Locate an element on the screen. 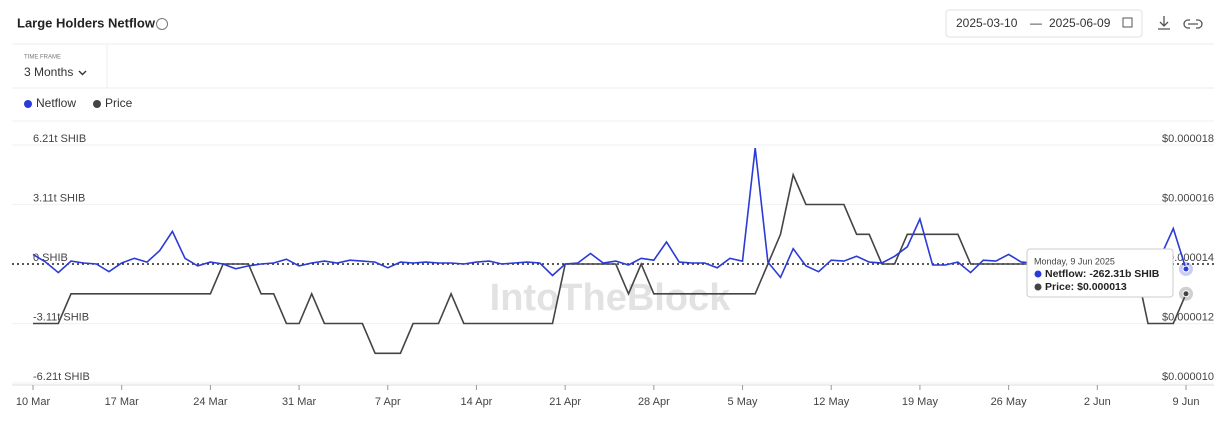  time-frame-value: 3 Months is located at coordinates (48, 72).